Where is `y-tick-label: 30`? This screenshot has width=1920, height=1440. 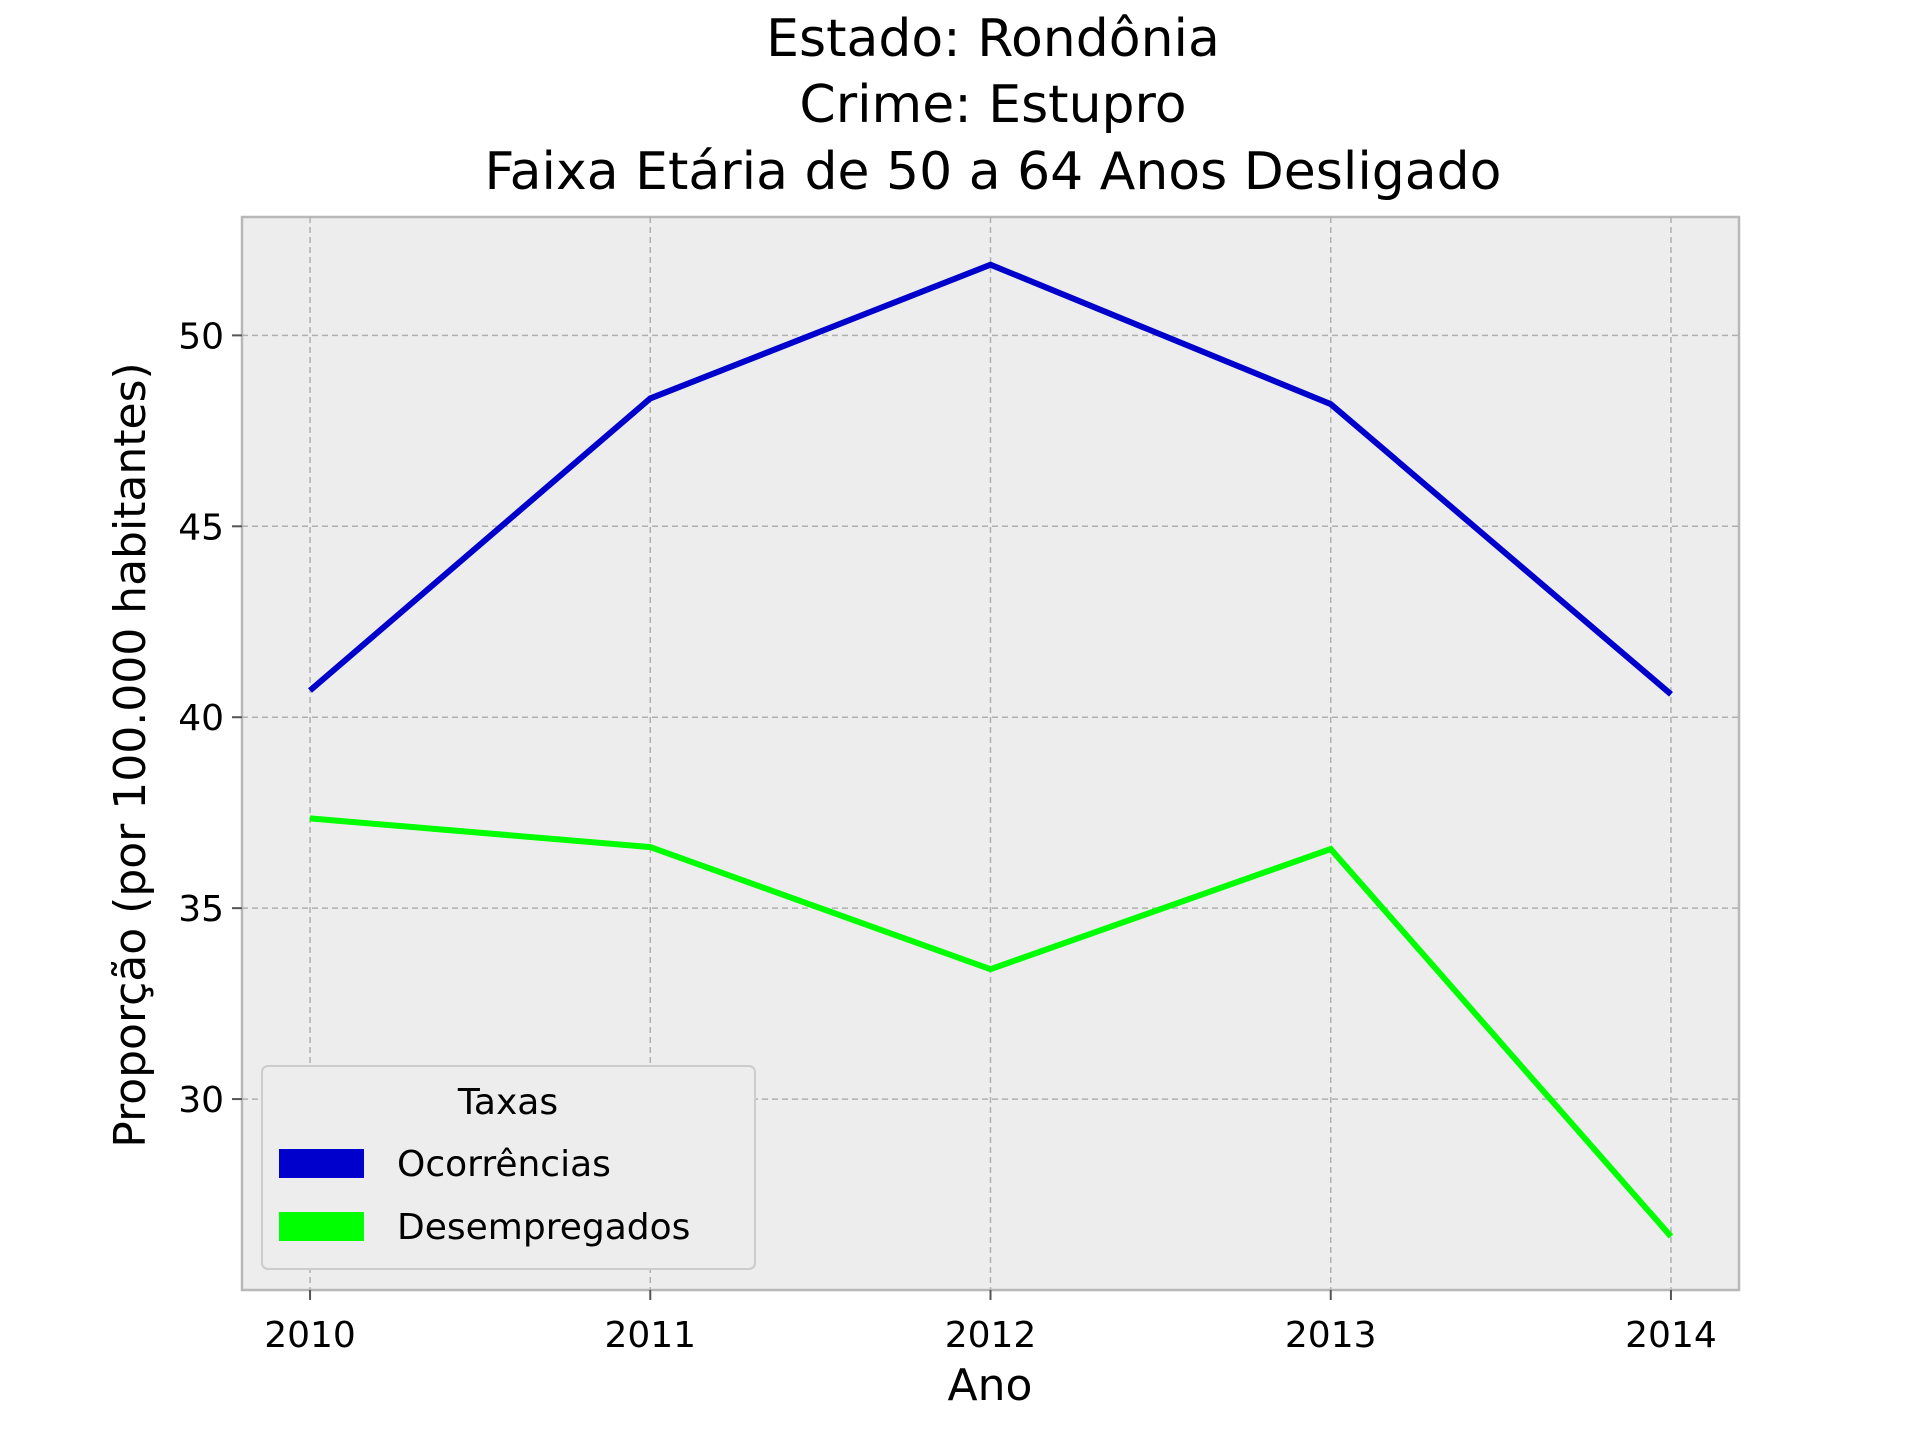 y-tick-label: 30 is located at coordinates (201, 1100).